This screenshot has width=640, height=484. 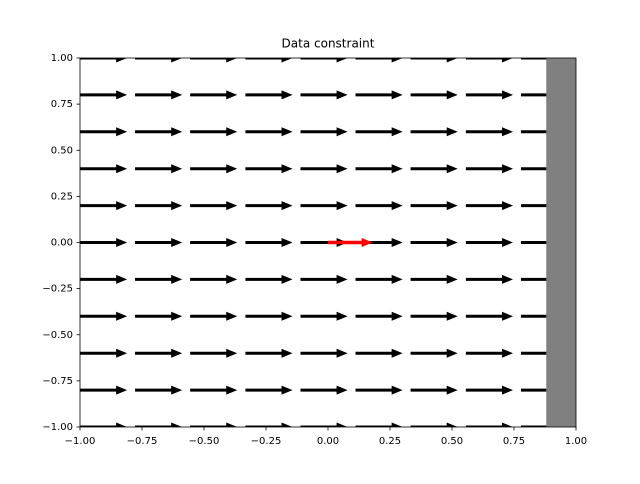 What do you see at coordinates (62, 150) in the screenshot?
I see `y-tick-label: 0.50` at bounding box center [62, 150].